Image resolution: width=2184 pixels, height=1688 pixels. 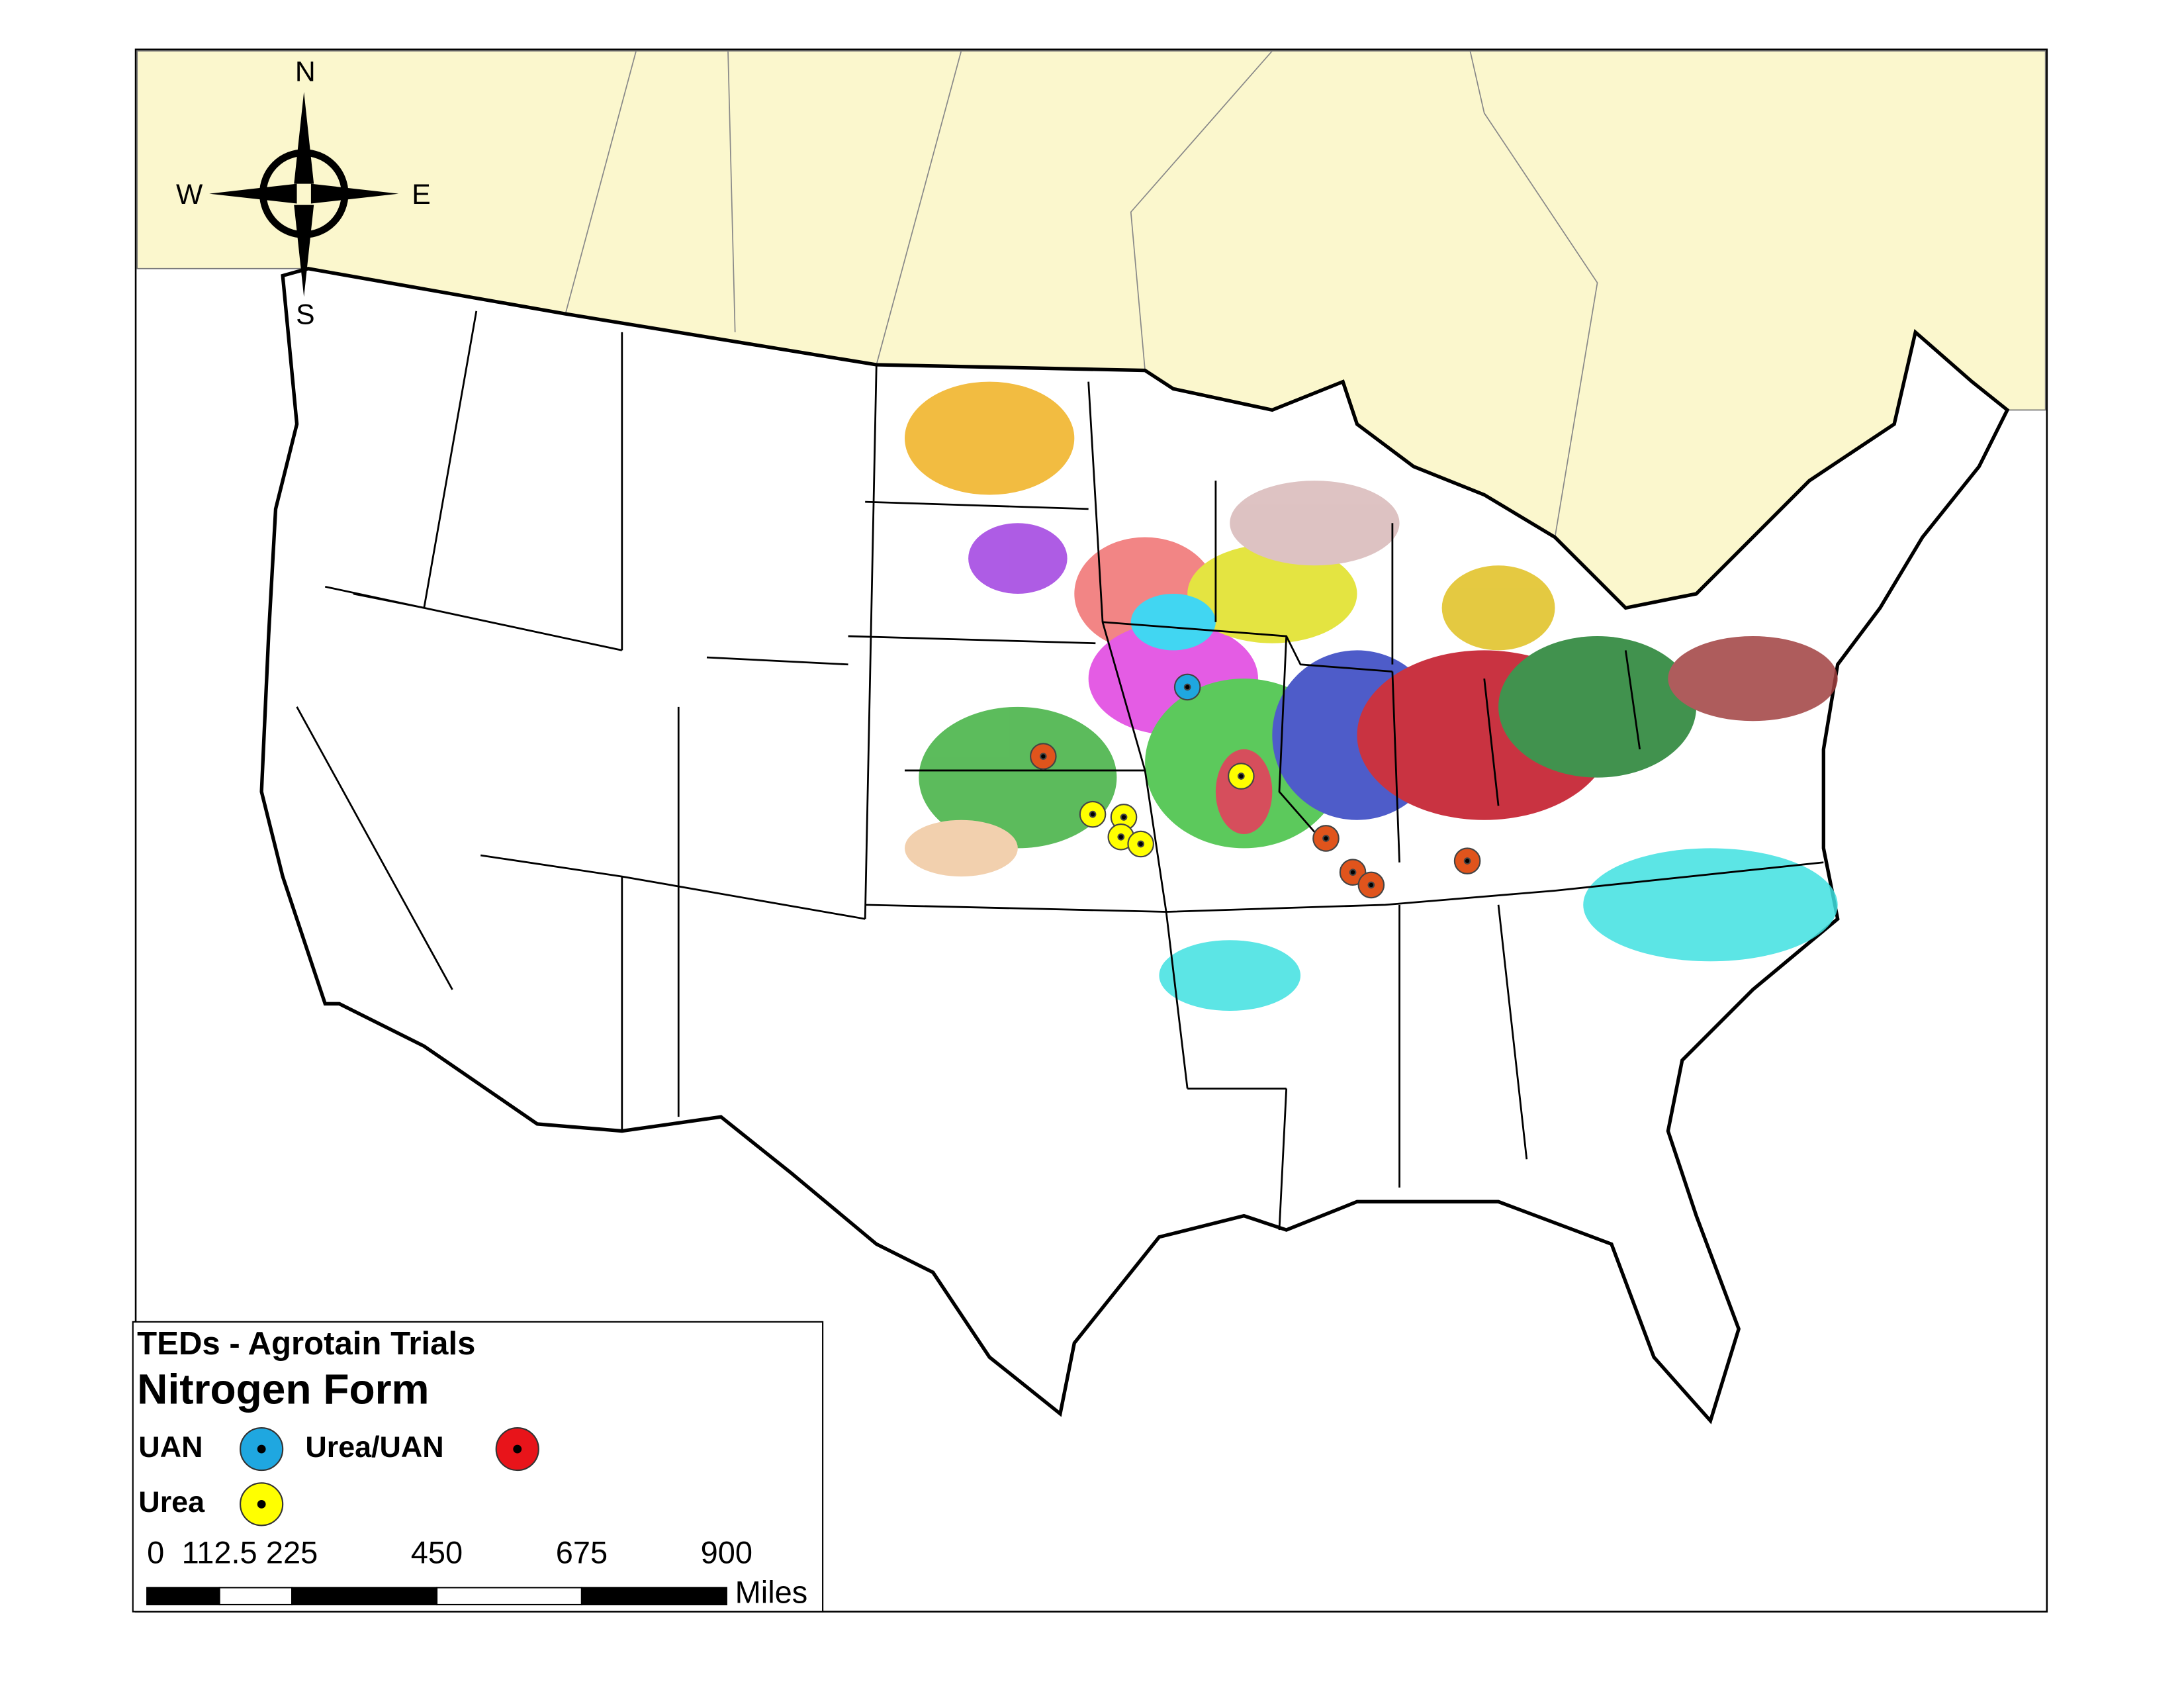 What do you see at coordinates (171, 1447) in the screenshot?
I see `legend-label: UAN` at bounding box center [171, 1447].